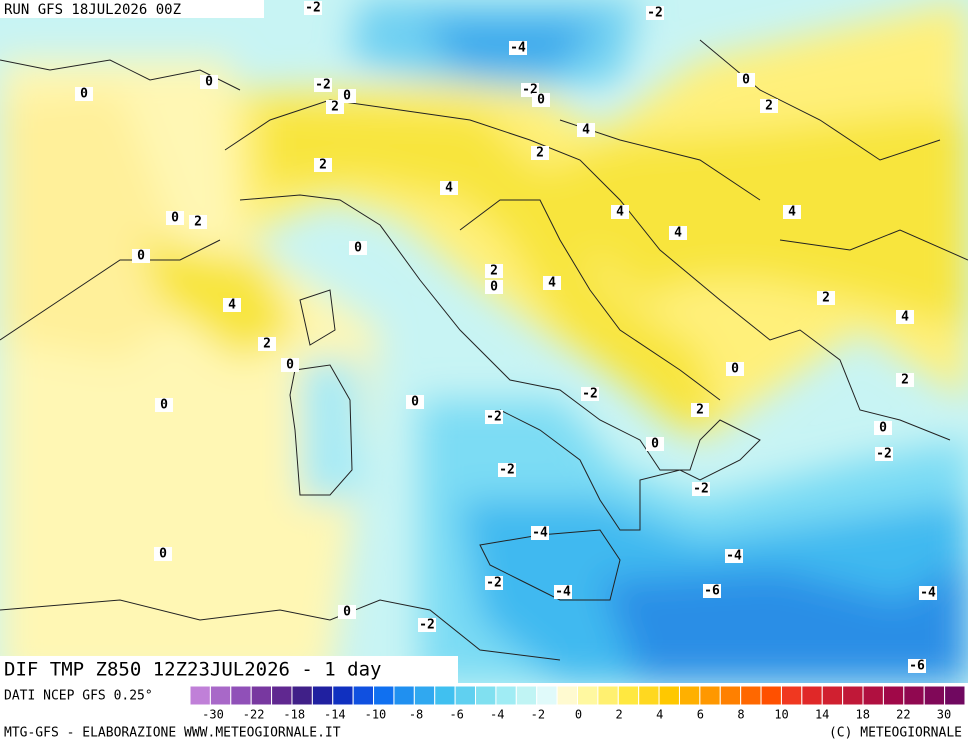  Describe the element at coordinates (497, 715) in the screenshot. I see `colorbar-tick-label: -4` at that location.